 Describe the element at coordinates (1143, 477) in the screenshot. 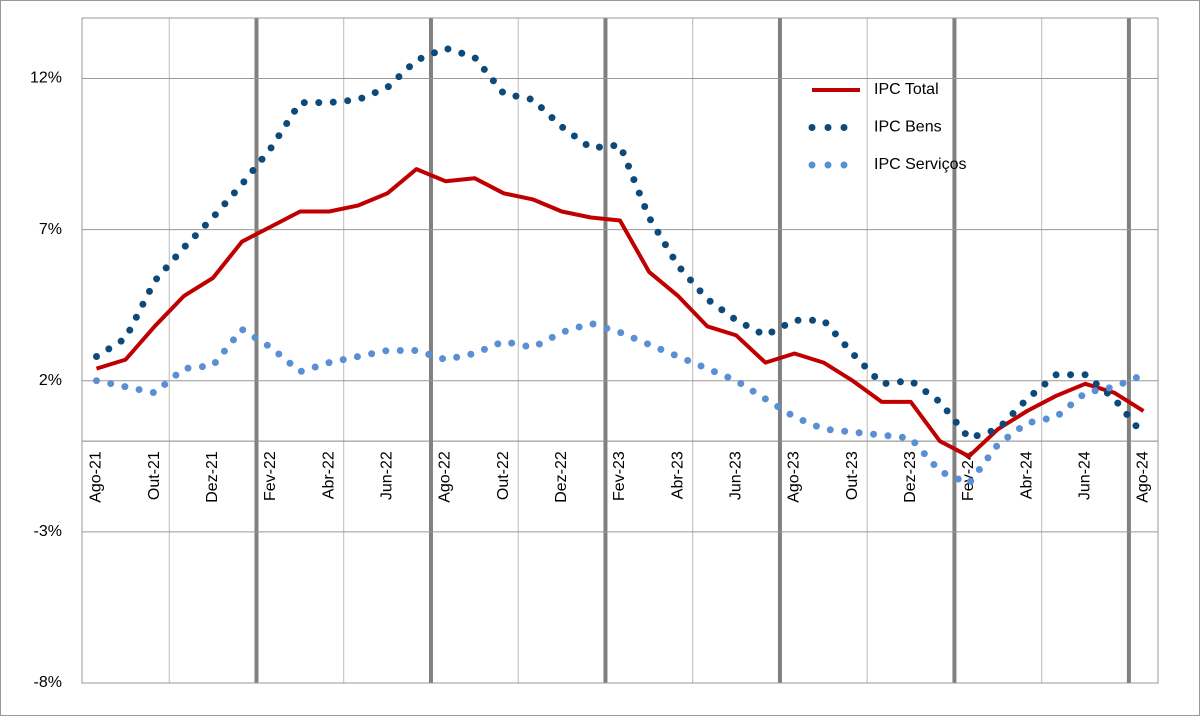

I see `x-tick-label: Ago-24` at that location.